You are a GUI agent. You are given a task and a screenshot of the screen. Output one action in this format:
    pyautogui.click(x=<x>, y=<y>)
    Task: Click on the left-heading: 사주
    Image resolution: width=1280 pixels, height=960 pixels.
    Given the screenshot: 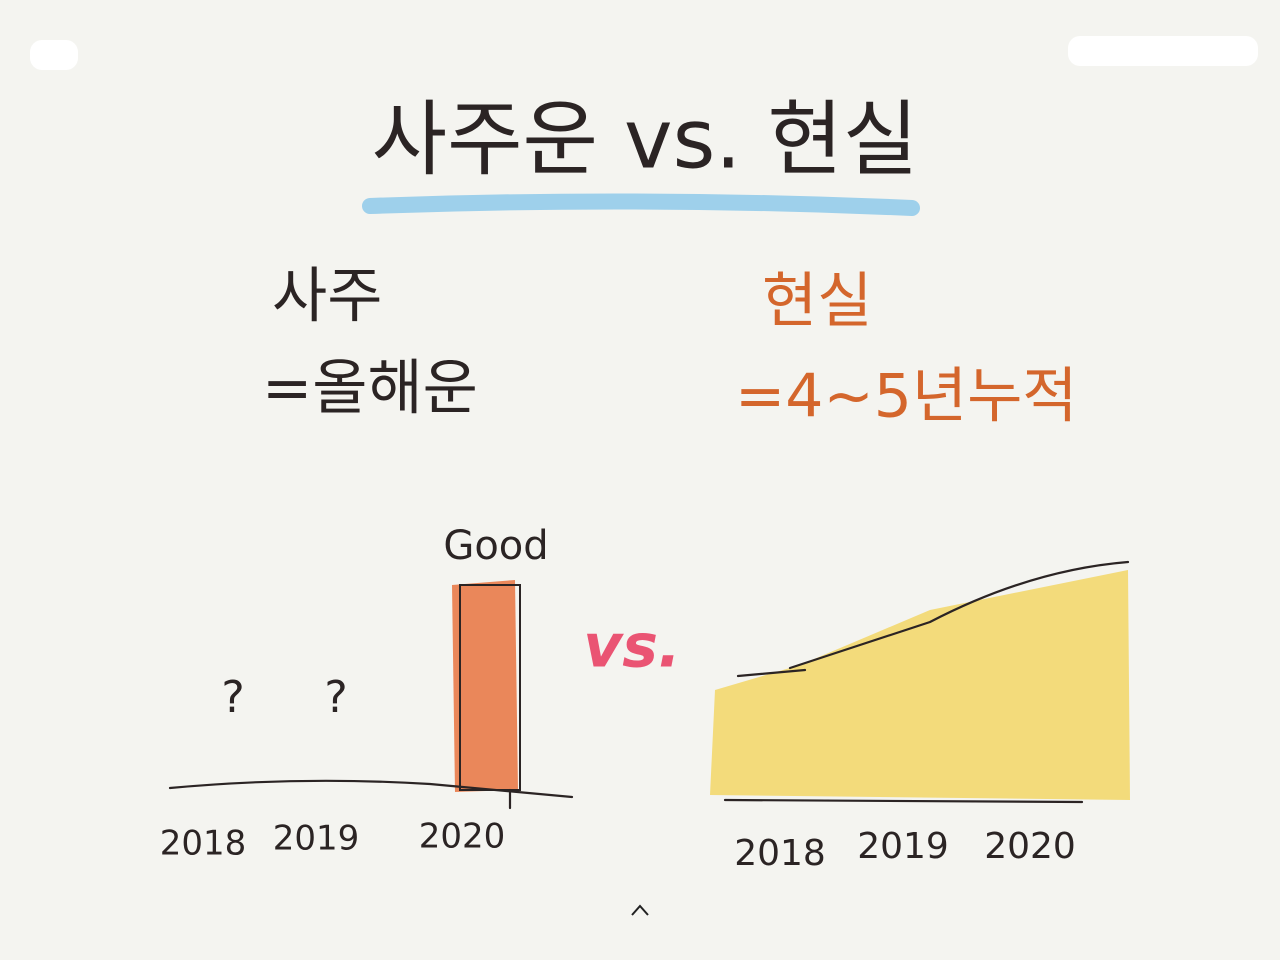 What is the action you would take?
    pyautogui.click(x=327, y=297)
    